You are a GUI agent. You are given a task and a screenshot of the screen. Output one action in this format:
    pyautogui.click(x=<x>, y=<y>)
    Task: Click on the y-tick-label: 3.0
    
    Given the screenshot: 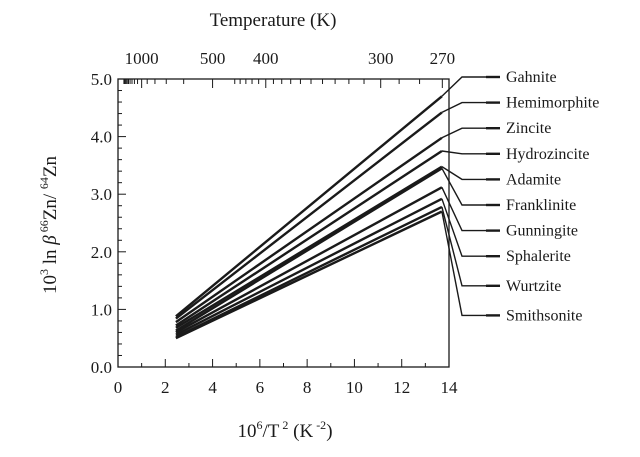 What is the action you would take?
    pyautogui.click(x=101, y=194)
    